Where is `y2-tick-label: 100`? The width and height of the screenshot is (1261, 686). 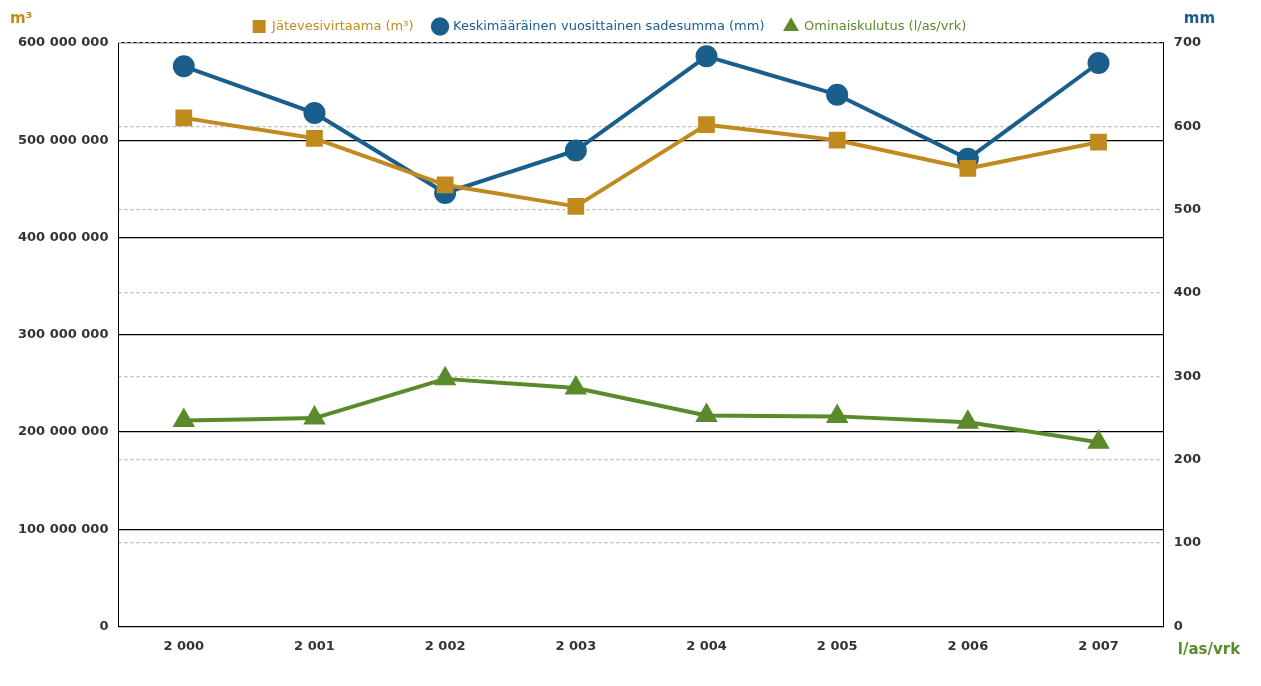
y2-tick-label: 100 is located at coordinates (1187, 542).